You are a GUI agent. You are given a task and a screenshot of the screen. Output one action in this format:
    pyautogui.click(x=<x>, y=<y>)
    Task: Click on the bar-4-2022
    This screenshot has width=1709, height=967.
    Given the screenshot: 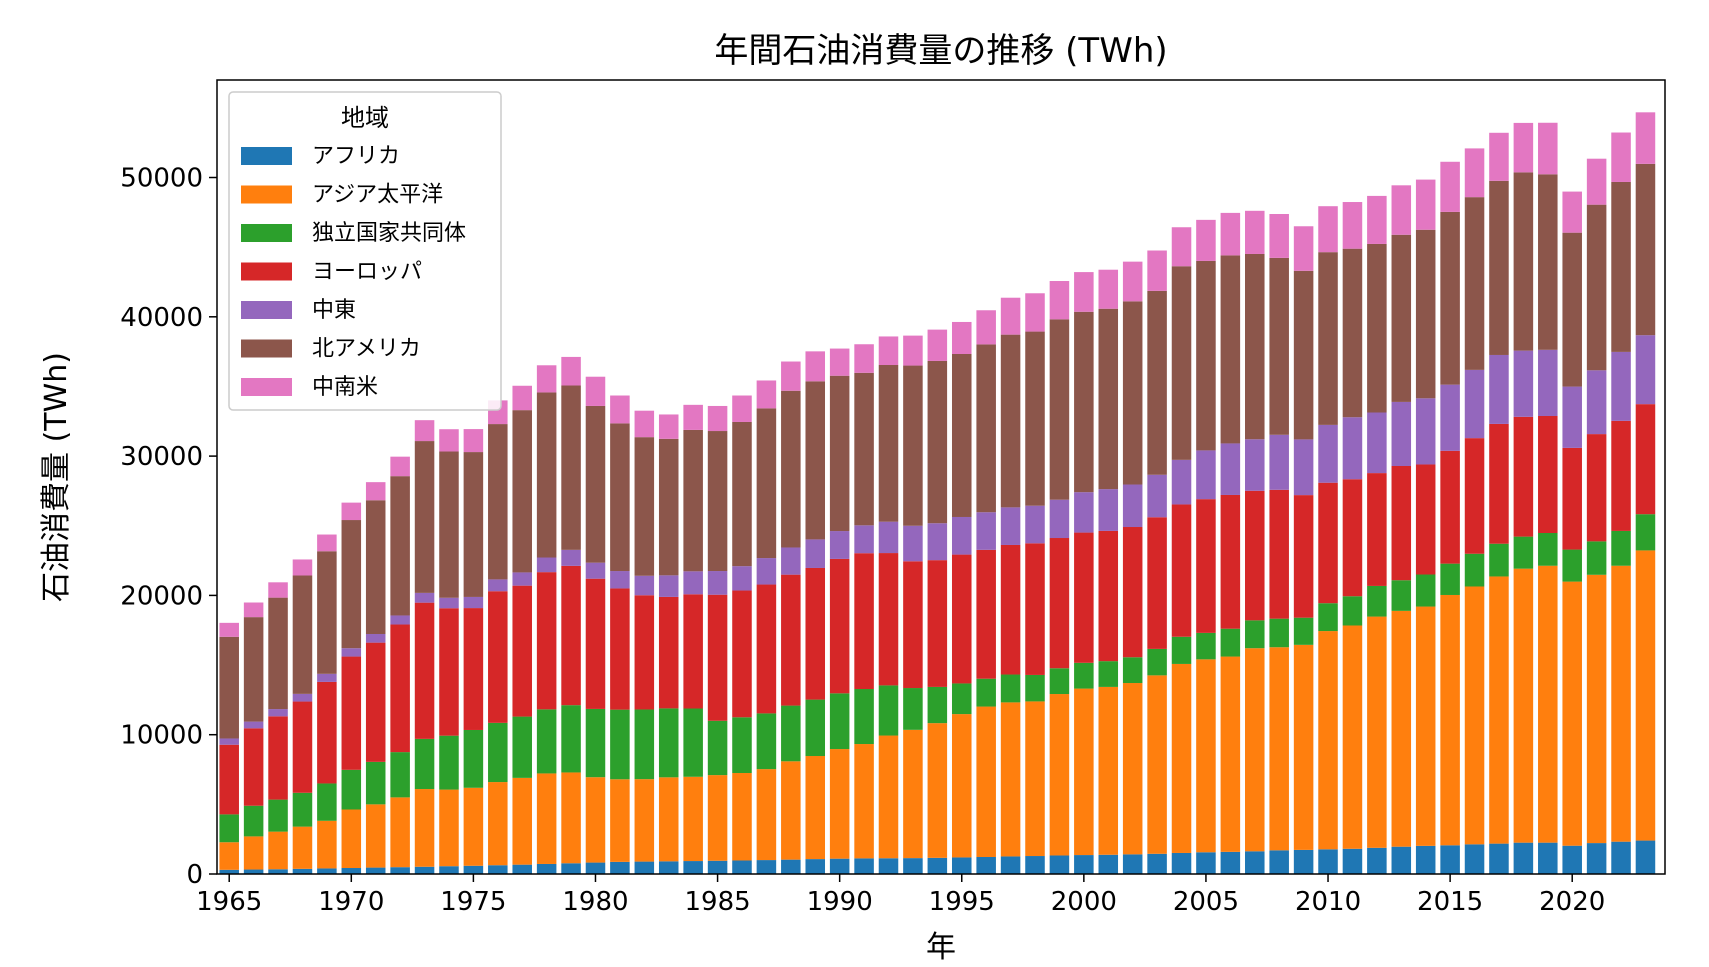 What is the action you would take?
    pyautogui.click(x=1621, y=386)
    